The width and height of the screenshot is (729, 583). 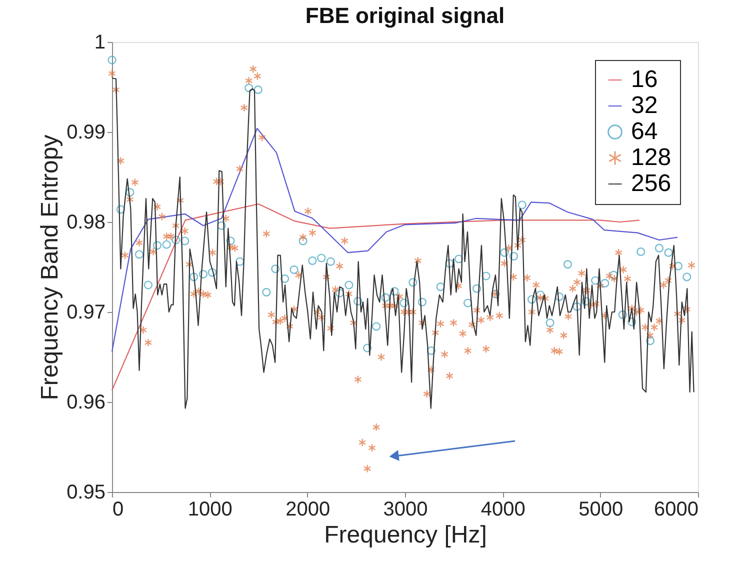 What do you see at coordinates (676, 509) in the screenshot?
I see `x-tick-label: 6000` at bounding box center [676, 509].